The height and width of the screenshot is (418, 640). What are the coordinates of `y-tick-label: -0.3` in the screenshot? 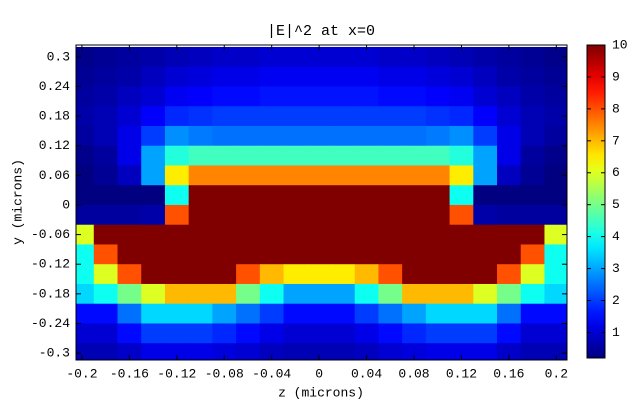 It's located at (54, 353).